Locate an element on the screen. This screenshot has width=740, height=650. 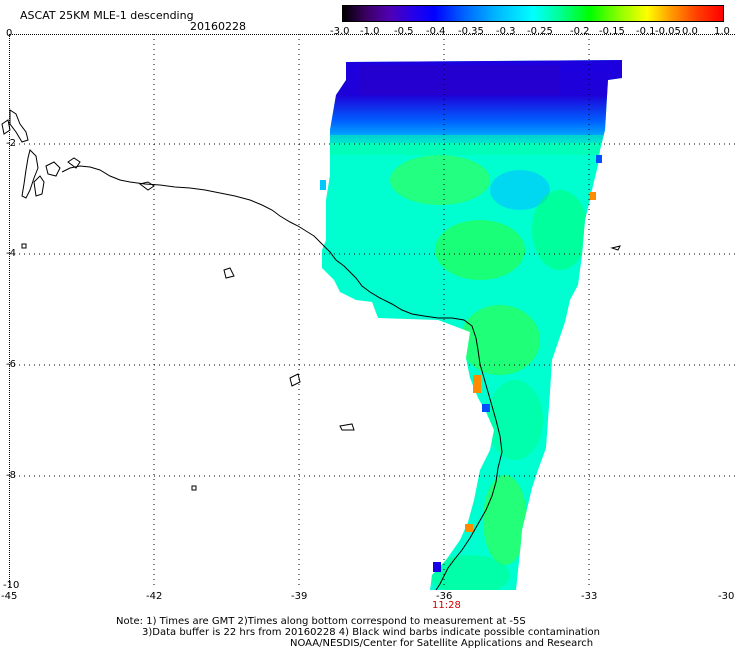
y-axis-label: 0 is located at coordinates (9, 33).